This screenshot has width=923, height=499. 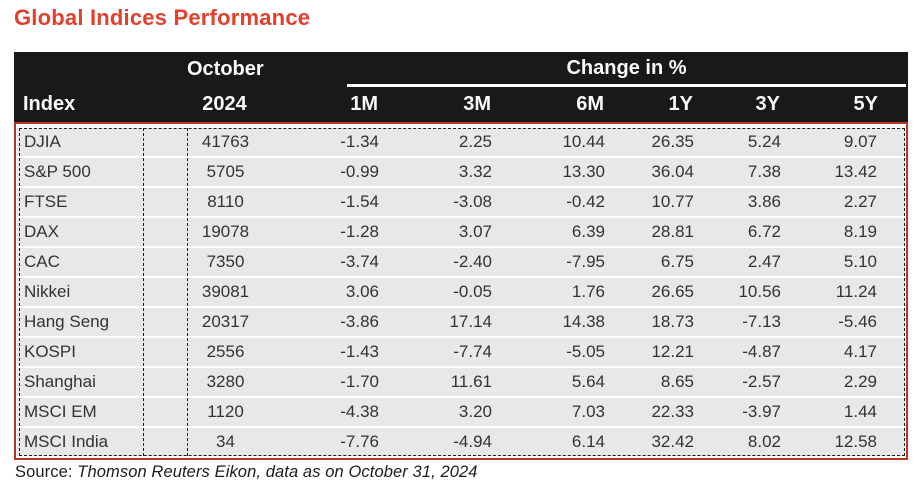 What do you see at coordinates (472, 201) in the screenshot?
I see `change-value-cell: -3.08` at bounding box center [472, 201].